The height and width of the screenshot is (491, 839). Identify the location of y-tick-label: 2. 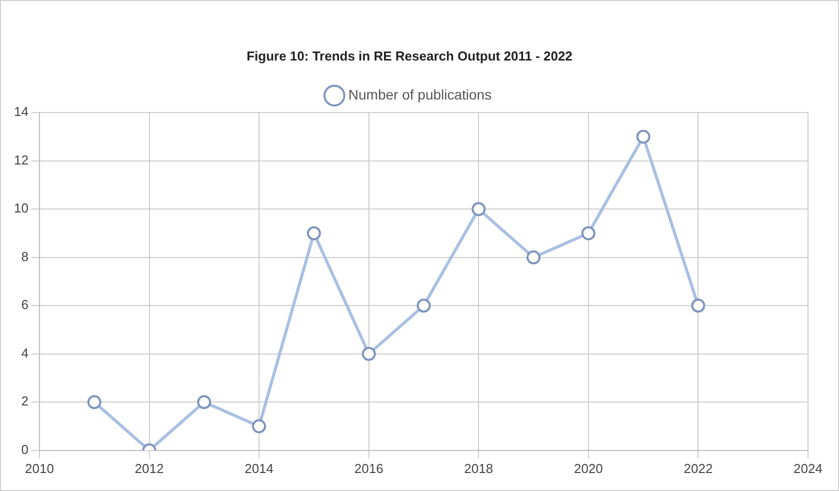
(24, 401).